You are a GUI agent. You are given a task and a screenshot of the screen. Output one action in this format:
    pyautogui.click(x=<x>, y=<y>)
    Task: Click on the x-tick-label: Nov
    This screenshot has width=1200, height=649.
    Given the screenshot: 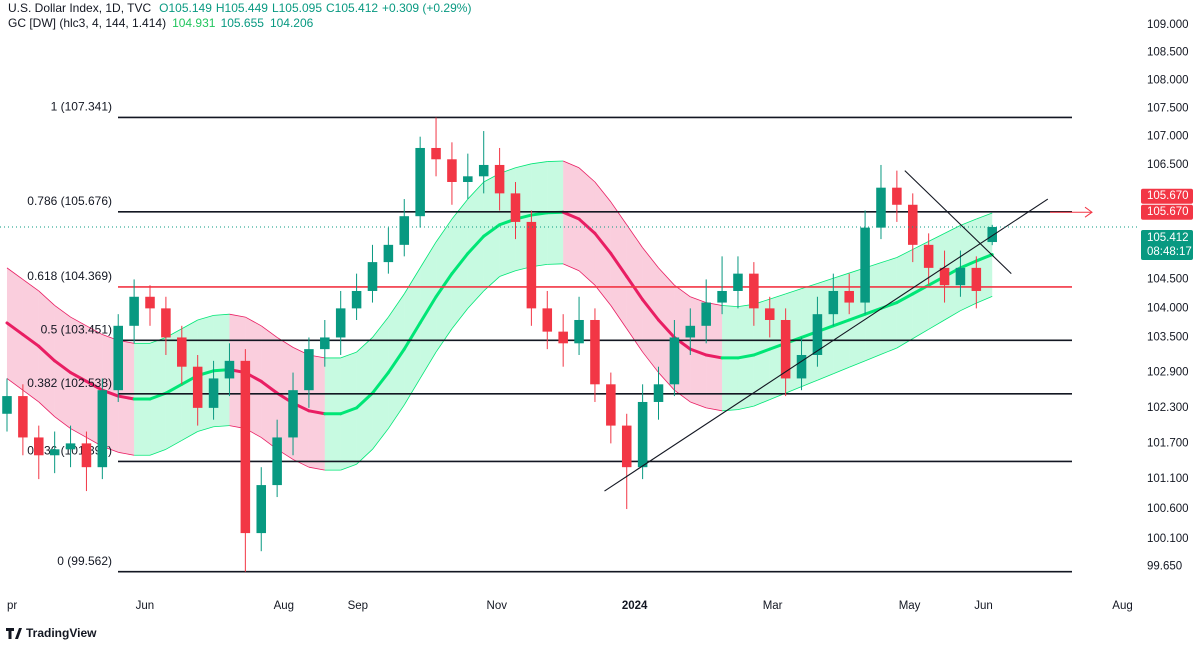 What is the action you would take?
    pyautogui.click(x=497, y=606)
    